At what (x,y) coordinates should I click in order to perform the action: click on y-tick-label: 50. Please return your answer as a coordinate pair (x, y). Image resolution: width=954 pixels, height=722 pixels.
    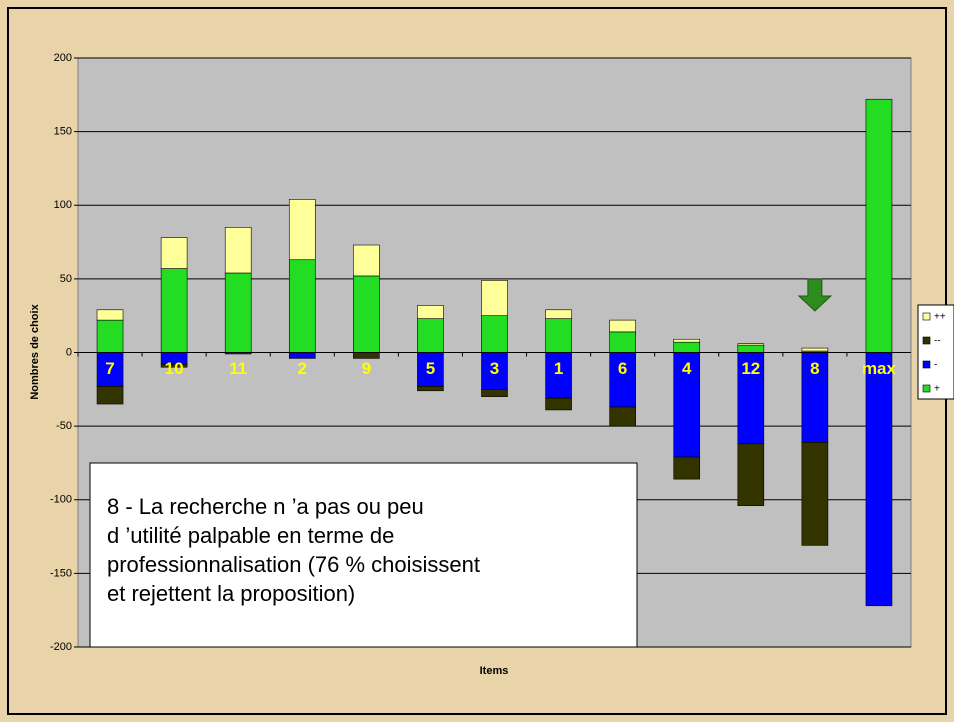
    Looking at the image, I should click on (66, 279).